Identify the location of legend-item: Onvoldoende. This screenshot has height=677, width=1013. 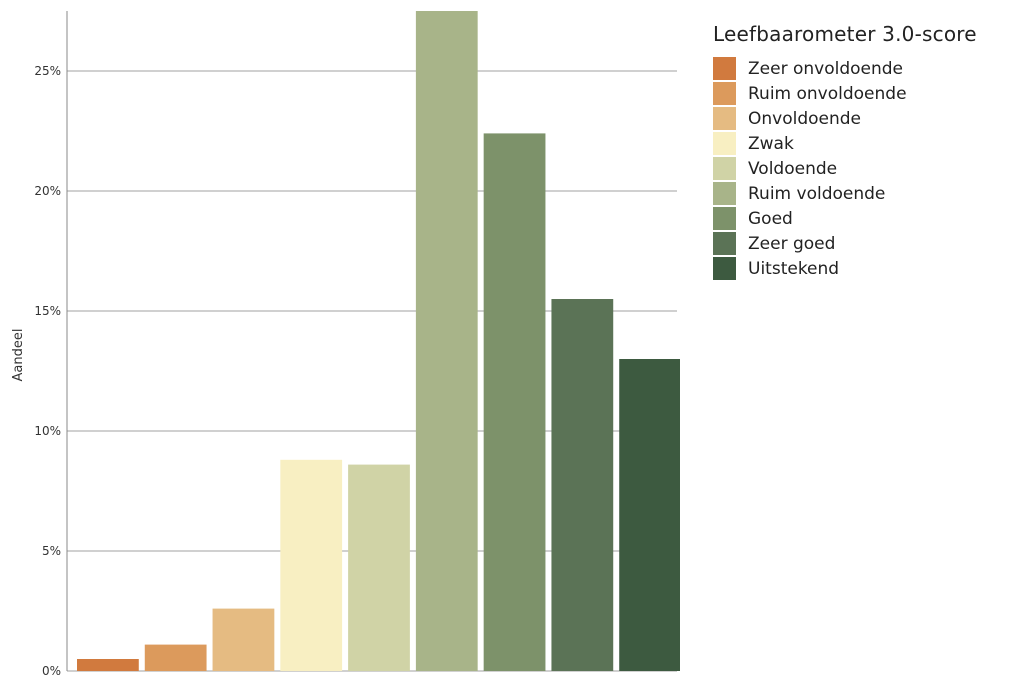
(845, 118).